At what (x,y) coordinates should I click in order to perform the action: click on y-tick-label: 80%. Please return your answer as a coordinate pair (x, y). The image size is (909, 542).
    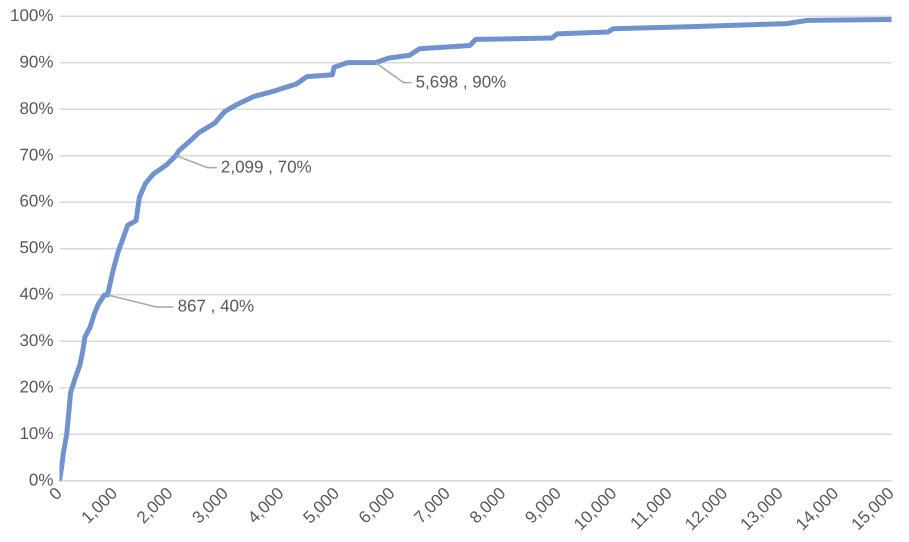
    Looking at the image, I should click on (36, 108).